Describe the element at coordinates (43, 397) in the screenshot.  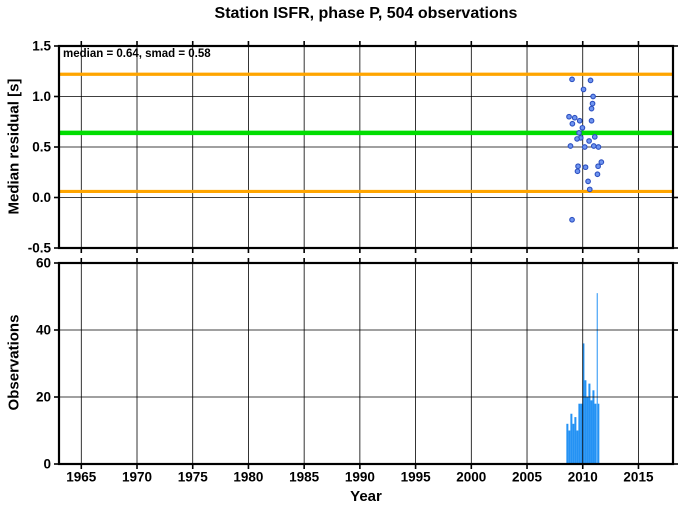
I see `y-tick-label: 20` at that location.